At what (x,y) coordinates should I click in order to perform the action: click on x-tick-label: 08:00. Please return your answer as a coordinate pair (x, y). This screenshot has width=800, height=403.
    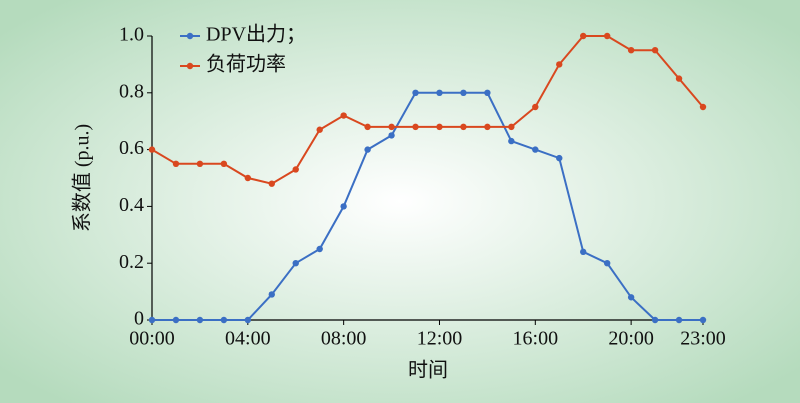
    Looking at the image, I should click on (344, 339).